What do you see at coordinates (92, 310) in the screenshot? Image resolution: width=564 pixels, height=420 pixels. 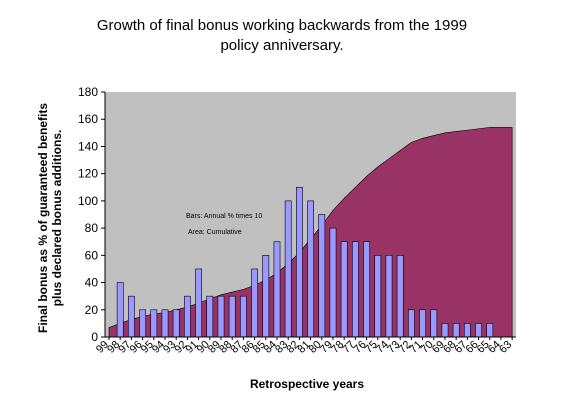 I see `y-tick-label-20: 20` at bounding box center [92, 310].